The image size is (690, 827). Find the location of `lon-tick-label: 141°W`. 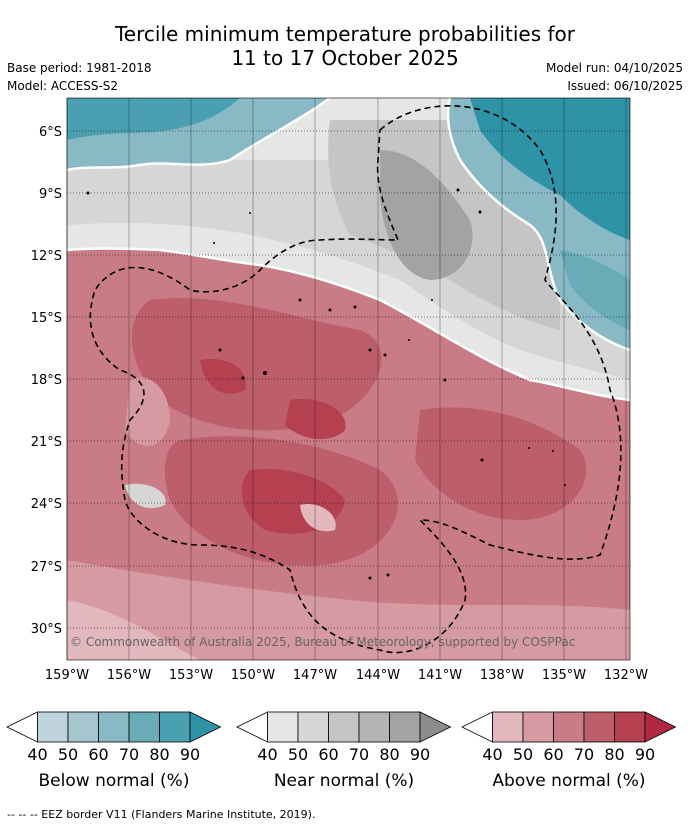

lon-tick-label: 141°W is located at coordinates (440, 675).